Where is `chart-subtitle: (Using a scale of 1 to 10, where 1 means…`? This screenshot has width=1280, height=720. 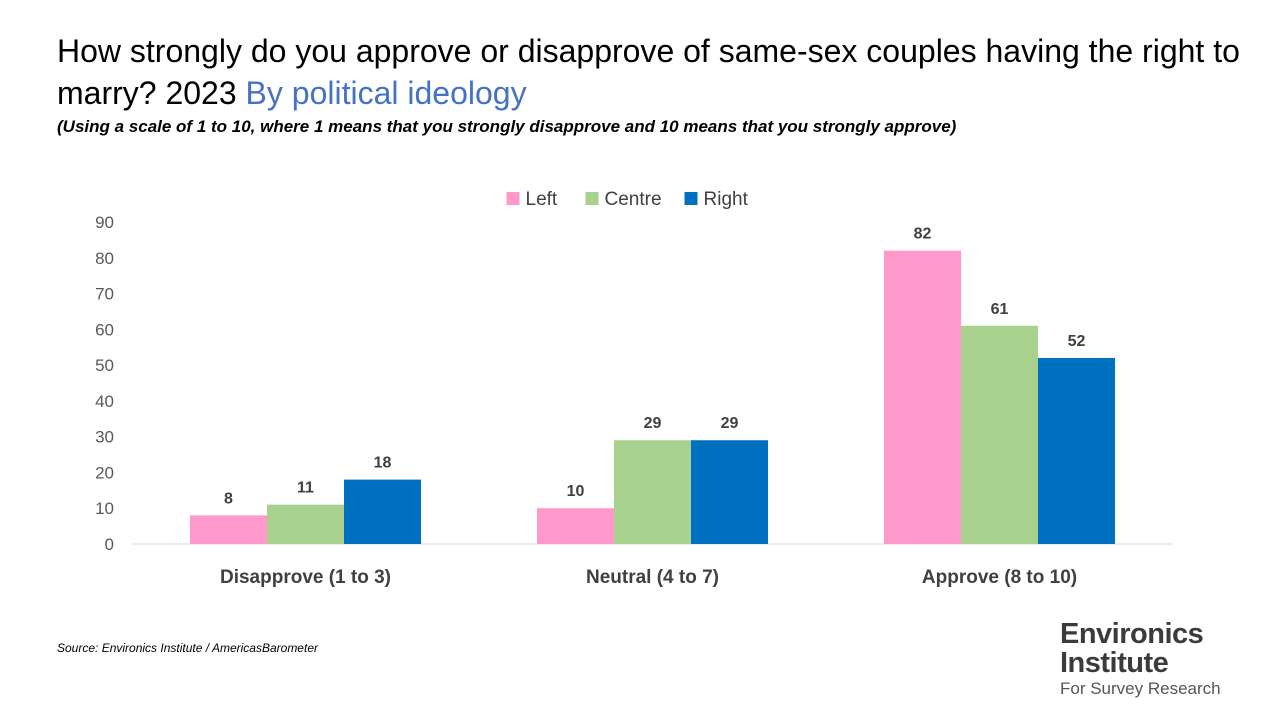 chart-subtitle: (Using a scale of 1 to 10, where 1 means… is located at coordinates (507, 126).